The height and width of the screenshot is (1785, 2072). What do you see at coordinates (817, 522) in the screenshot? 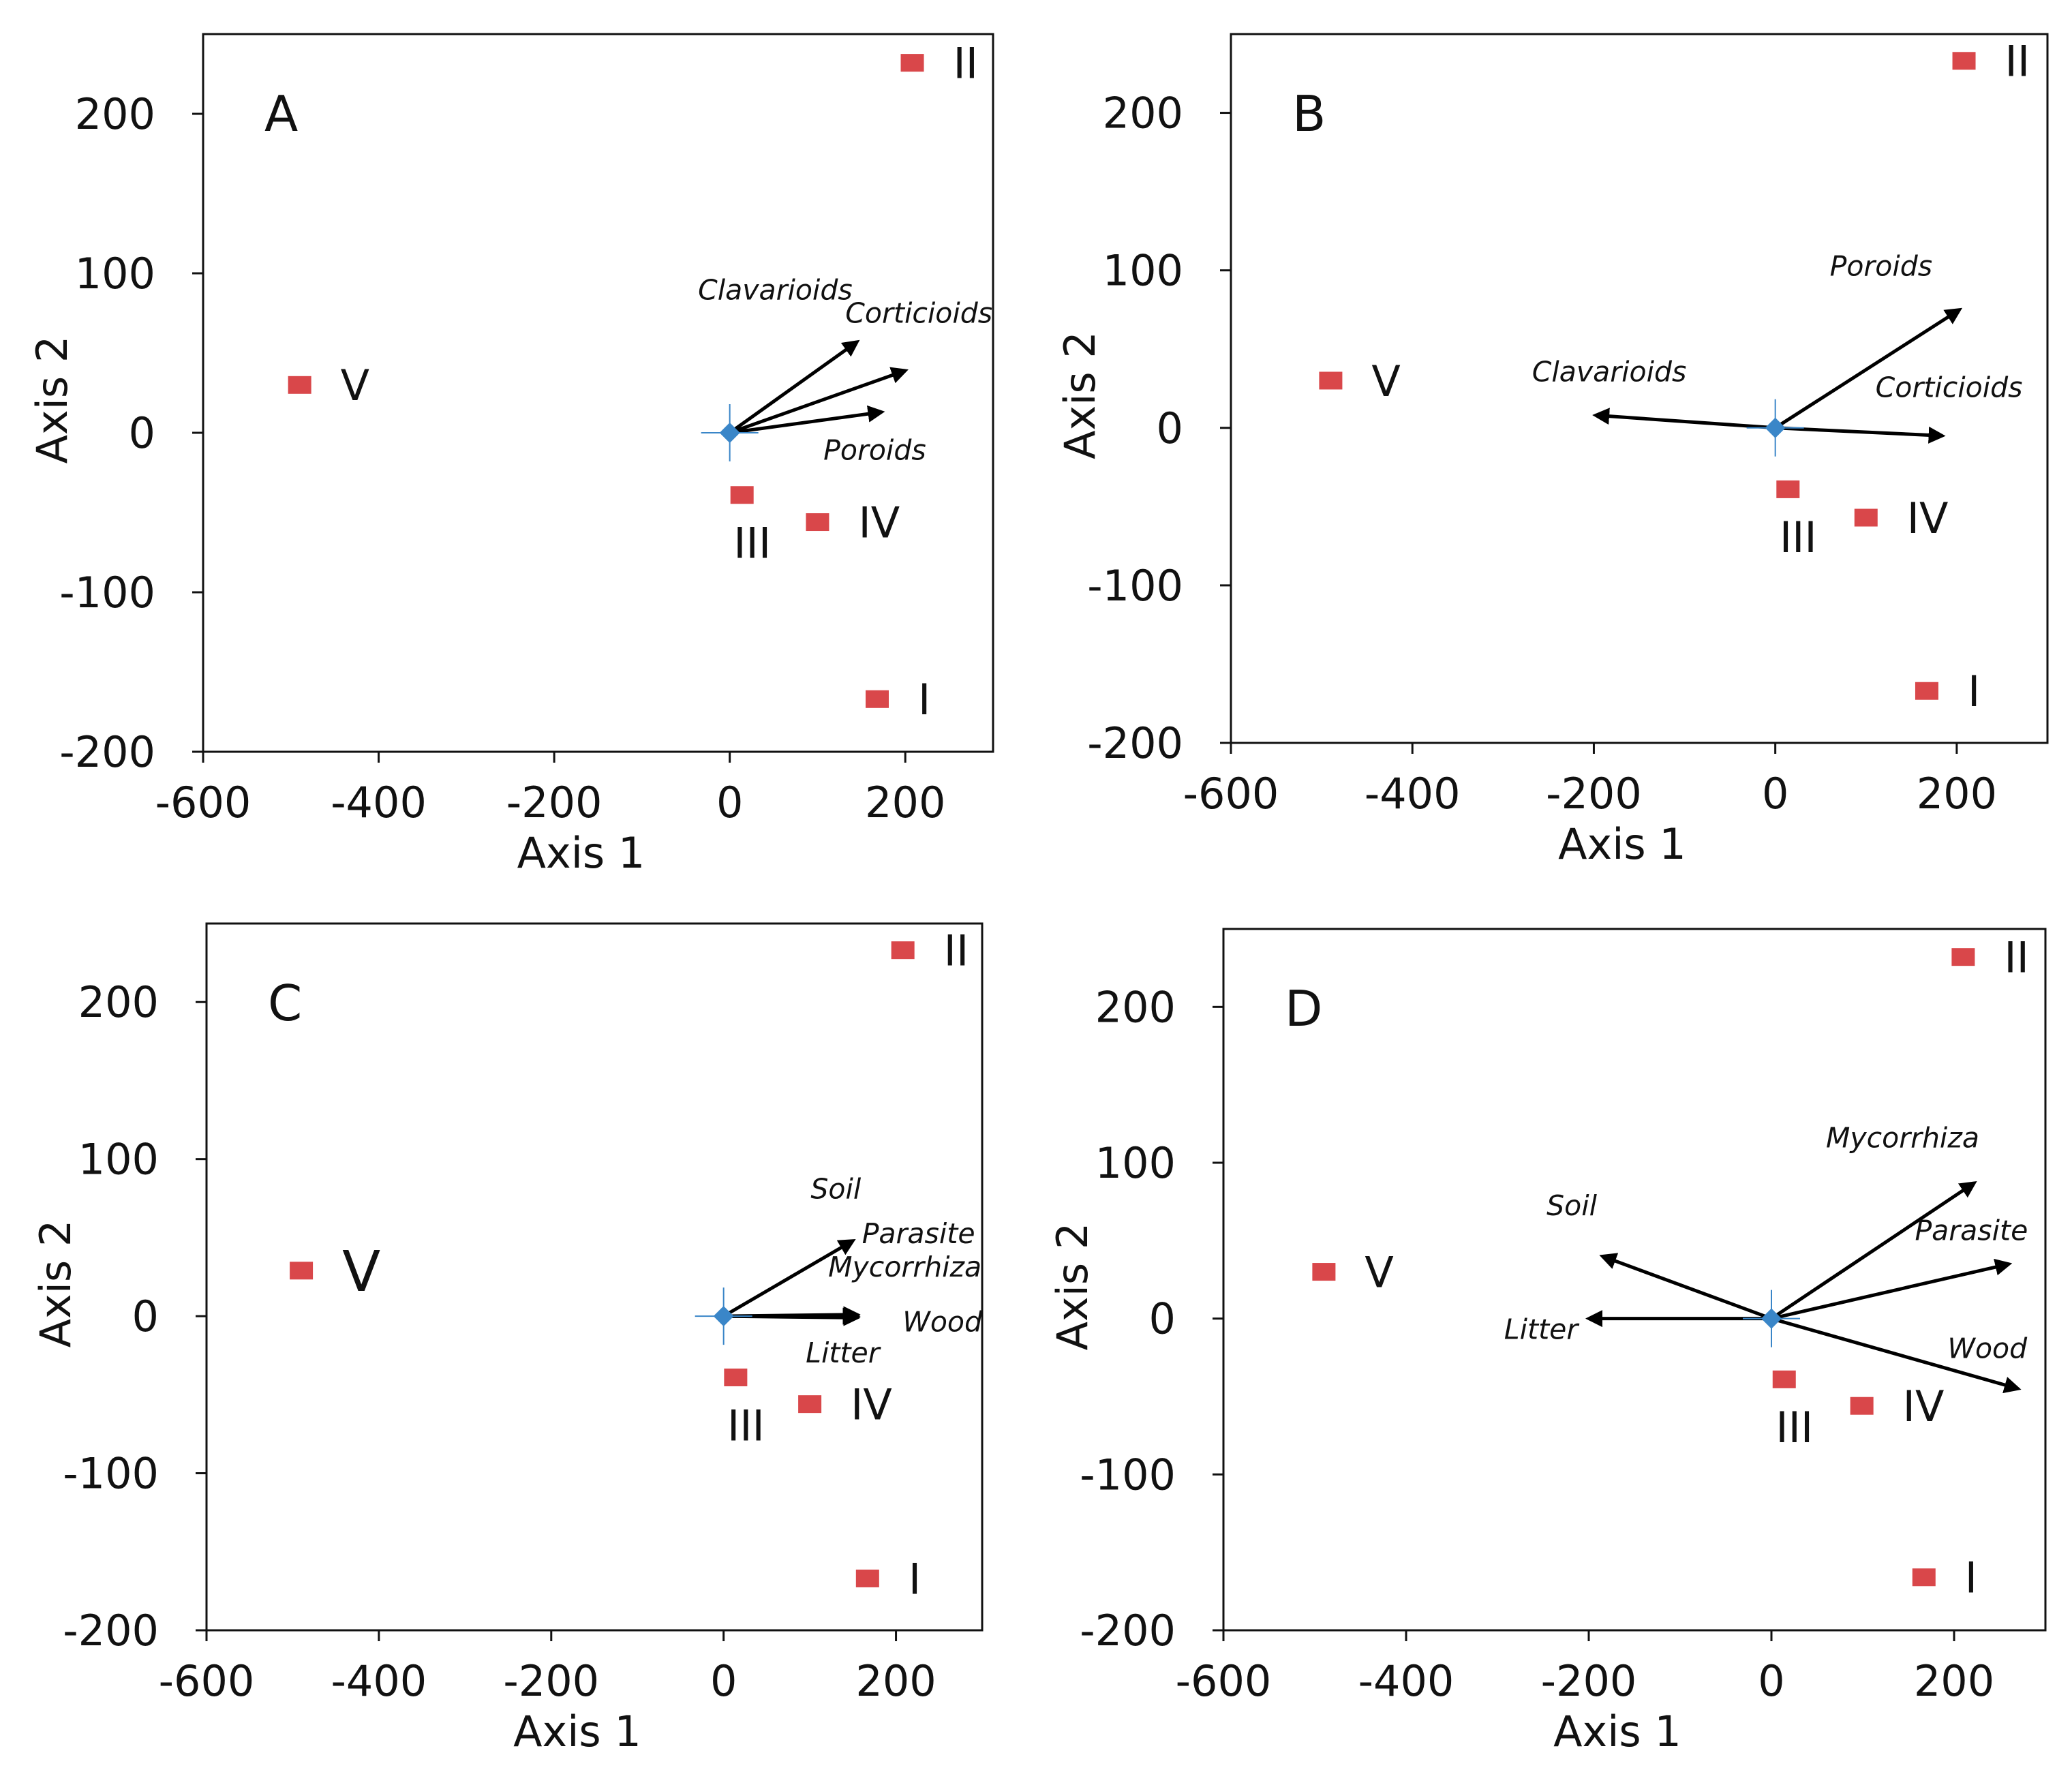
I see `panel-a-site-iv` at bounding box center [817, 522].